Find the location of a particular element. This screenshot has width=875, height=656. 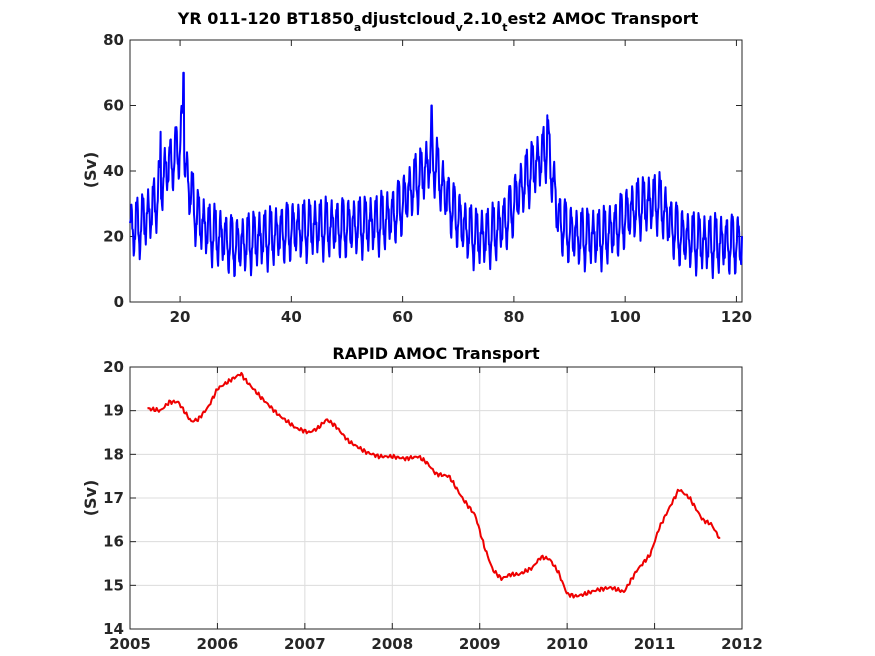

rapid-x-tick-label: 2012 is located at coordinates (742, 644).